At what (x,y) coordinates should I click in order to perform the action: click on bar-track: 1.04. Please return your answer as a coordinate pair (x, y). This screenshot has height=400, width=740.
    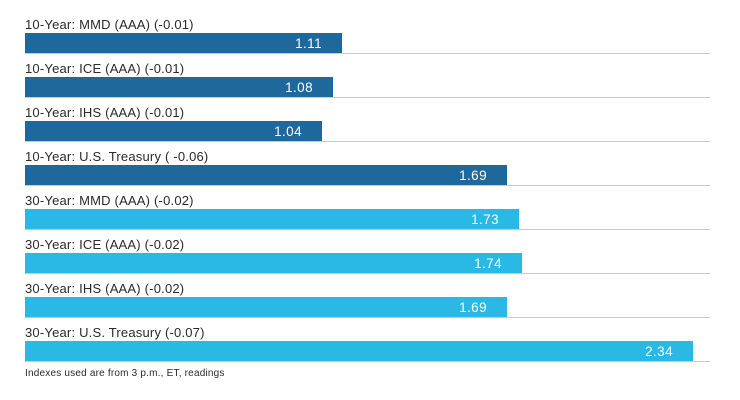
    Looking at the image, I should click on (367, 131).